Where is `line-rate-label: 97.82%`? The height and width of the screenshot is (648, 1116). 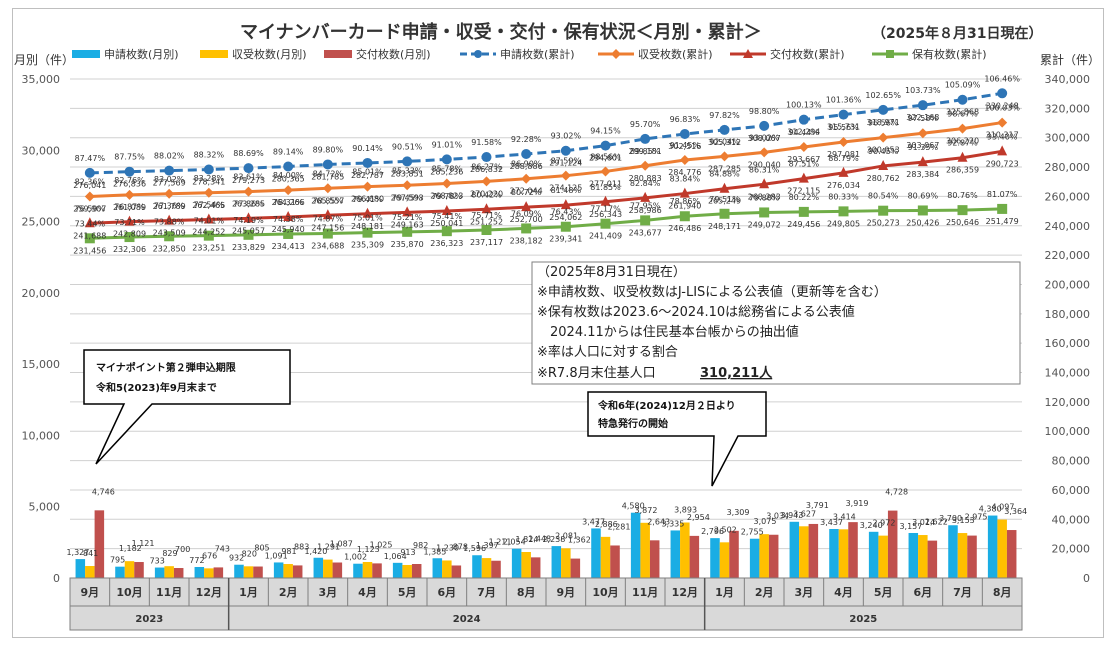 line-rate-label: 97.82% is located at coordinates (724, 115).